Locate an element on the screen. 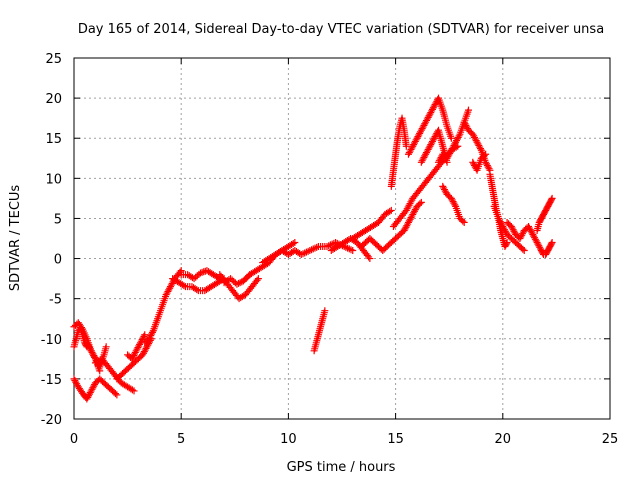 This screenshot has width=640, height=480. x-axis-label: GPS time / hours is located at coordinates (341, 467).